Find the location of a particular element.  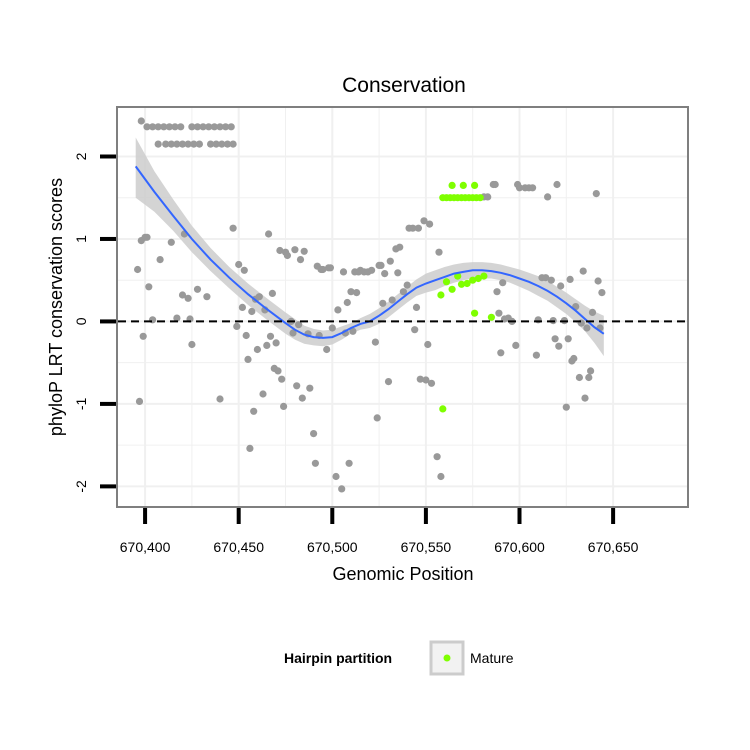

legend-title: Hairpin partition is located at coordinates (338, 658).